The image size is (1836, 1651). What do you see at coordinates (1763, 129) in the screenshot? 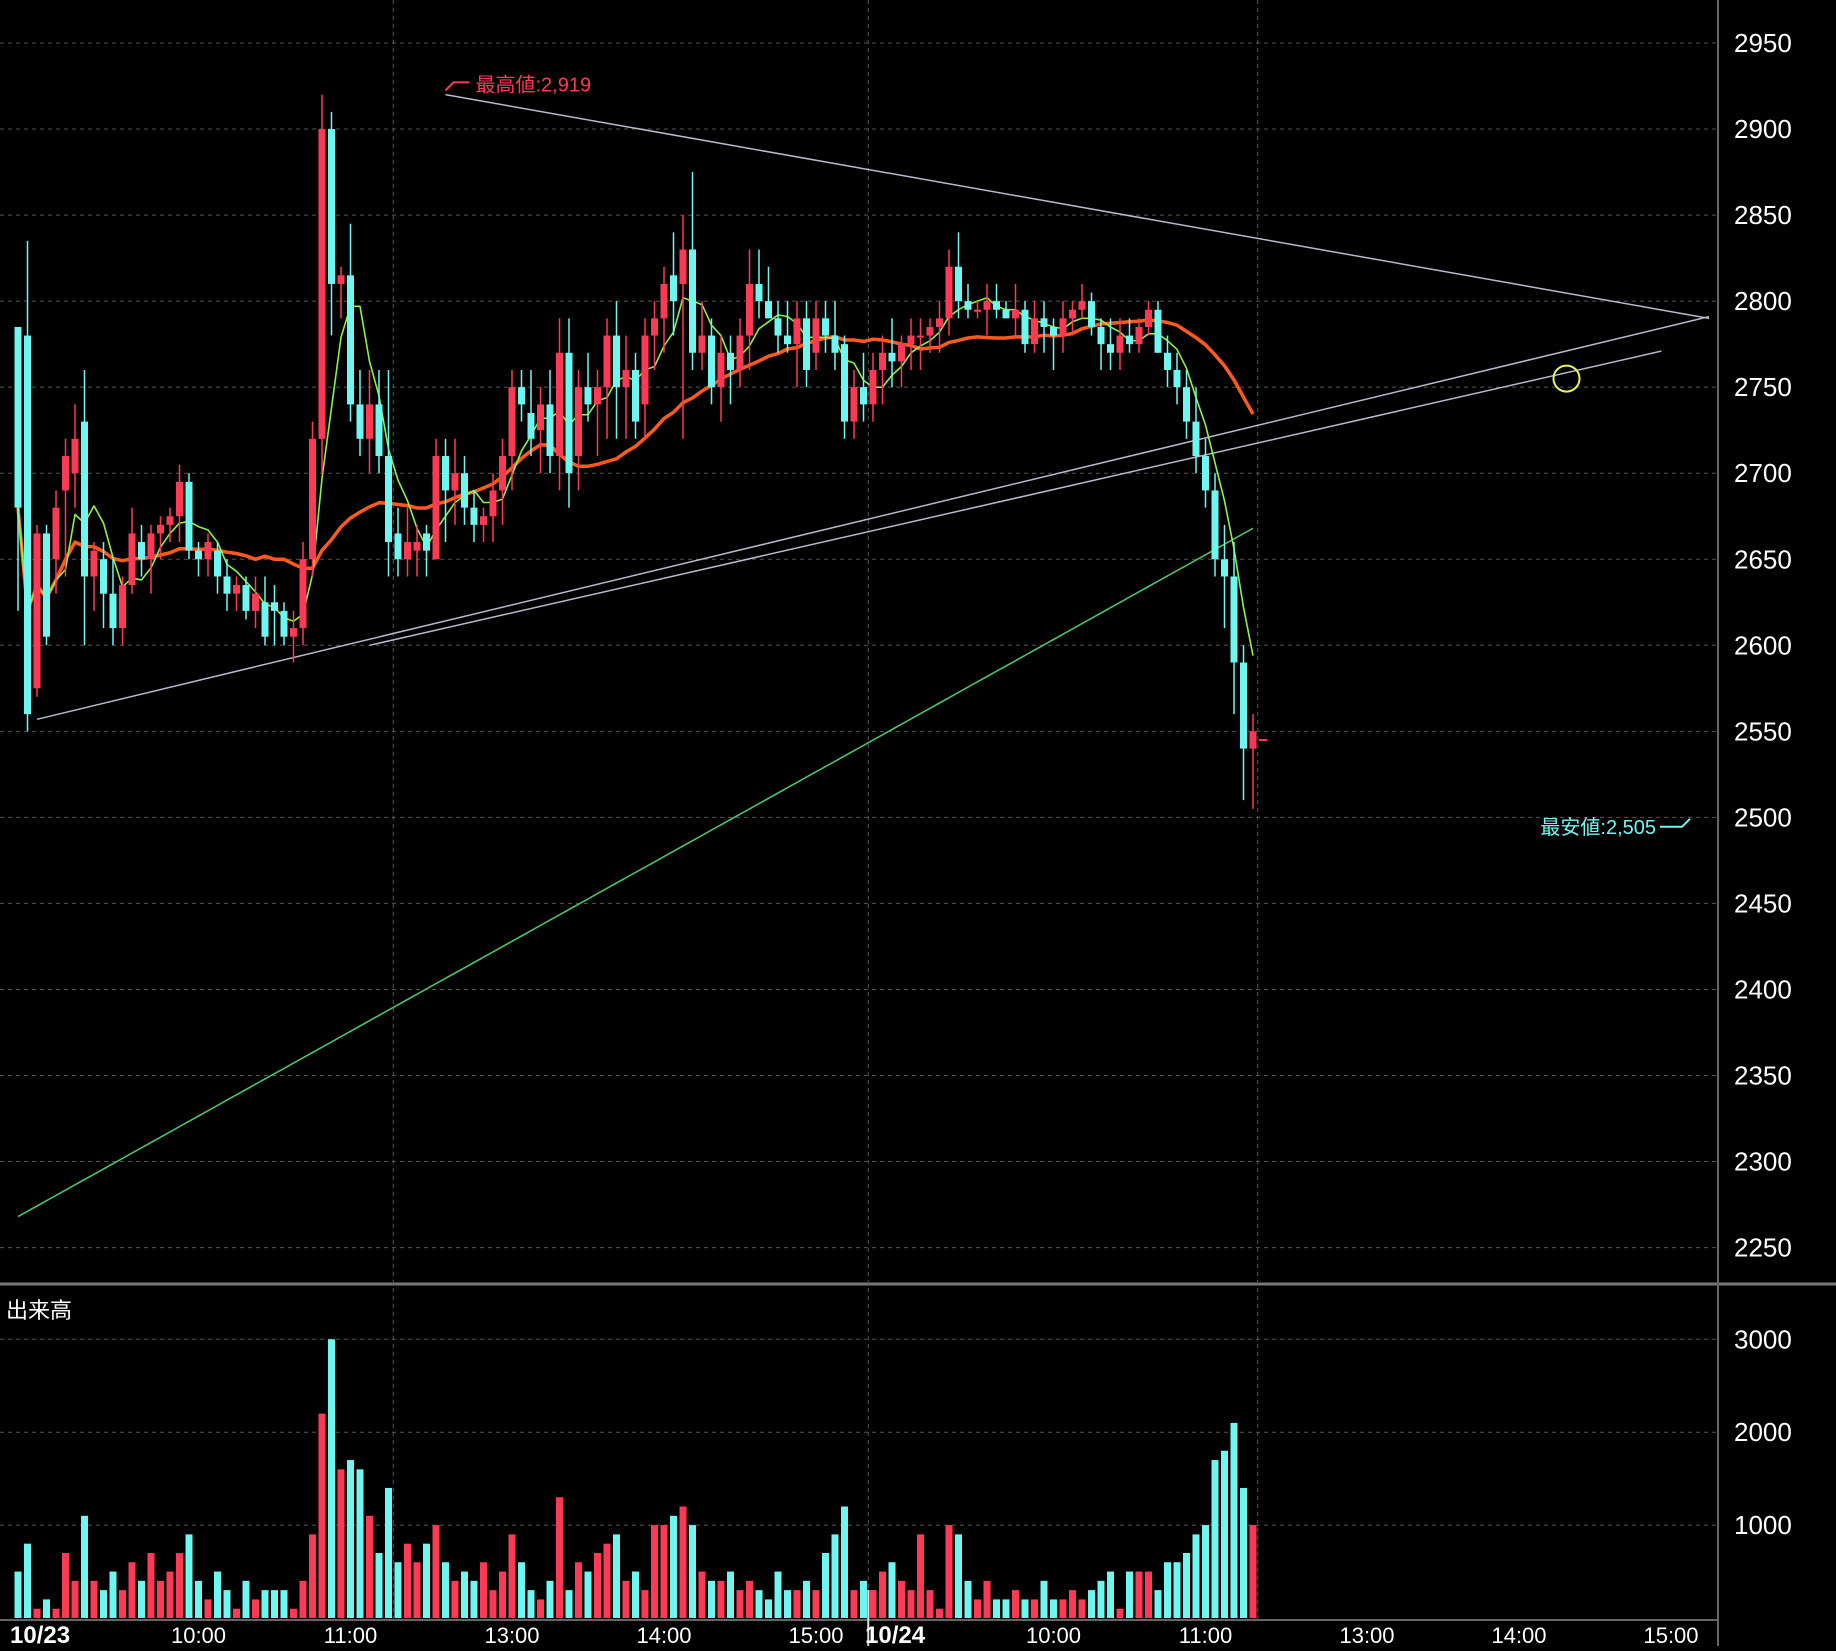
I see `price-tick-label: 2900` at bounding box center [1763, 129].